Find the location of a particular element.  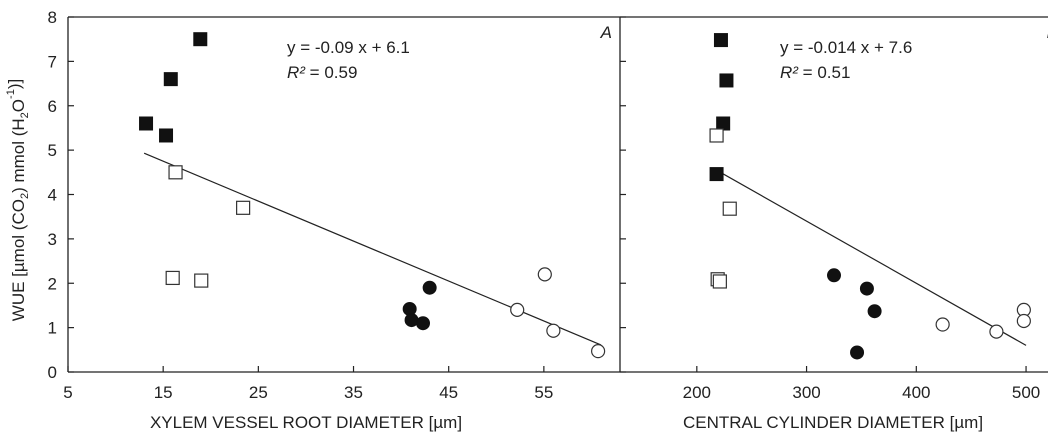

x-tick-label: 55 is located at coordinates (543, 392).